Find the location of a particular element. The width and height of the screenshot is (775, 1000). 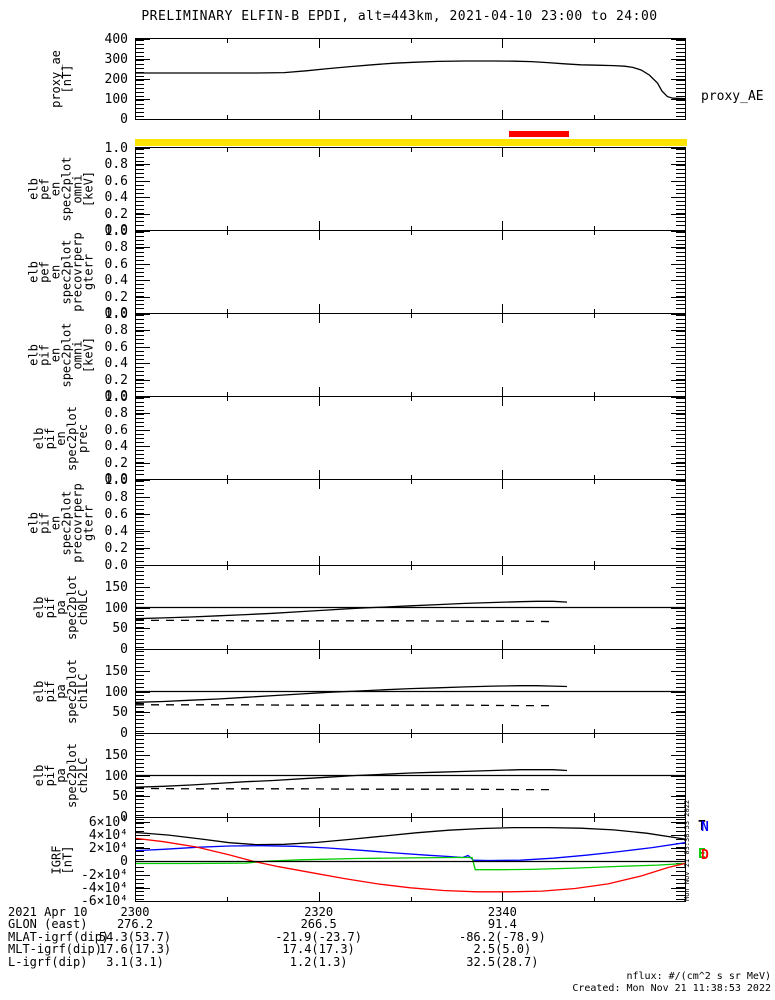

bottom-row-value: 54.3(53.7) is located at coordinates (135, 936).